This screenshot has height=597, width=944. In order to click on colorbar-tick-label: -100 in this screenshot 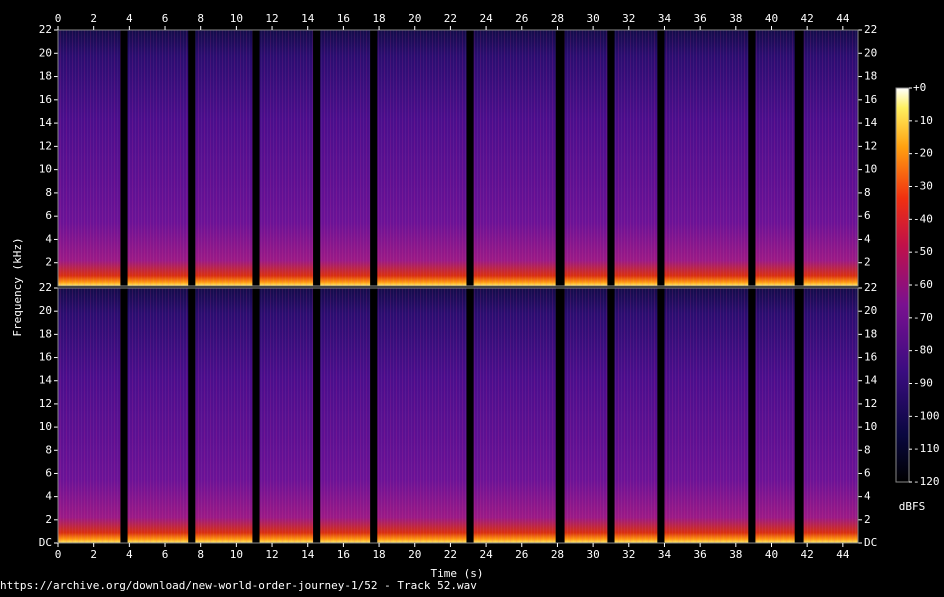, I will do `click(926, 415)`.